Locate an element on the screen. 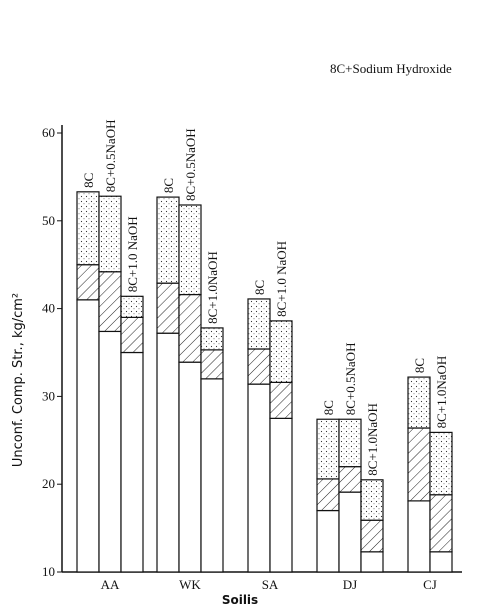 The height and width of the screenshot is (614, 481). y-tick-label: 50 is located at coordinates (48, 220).